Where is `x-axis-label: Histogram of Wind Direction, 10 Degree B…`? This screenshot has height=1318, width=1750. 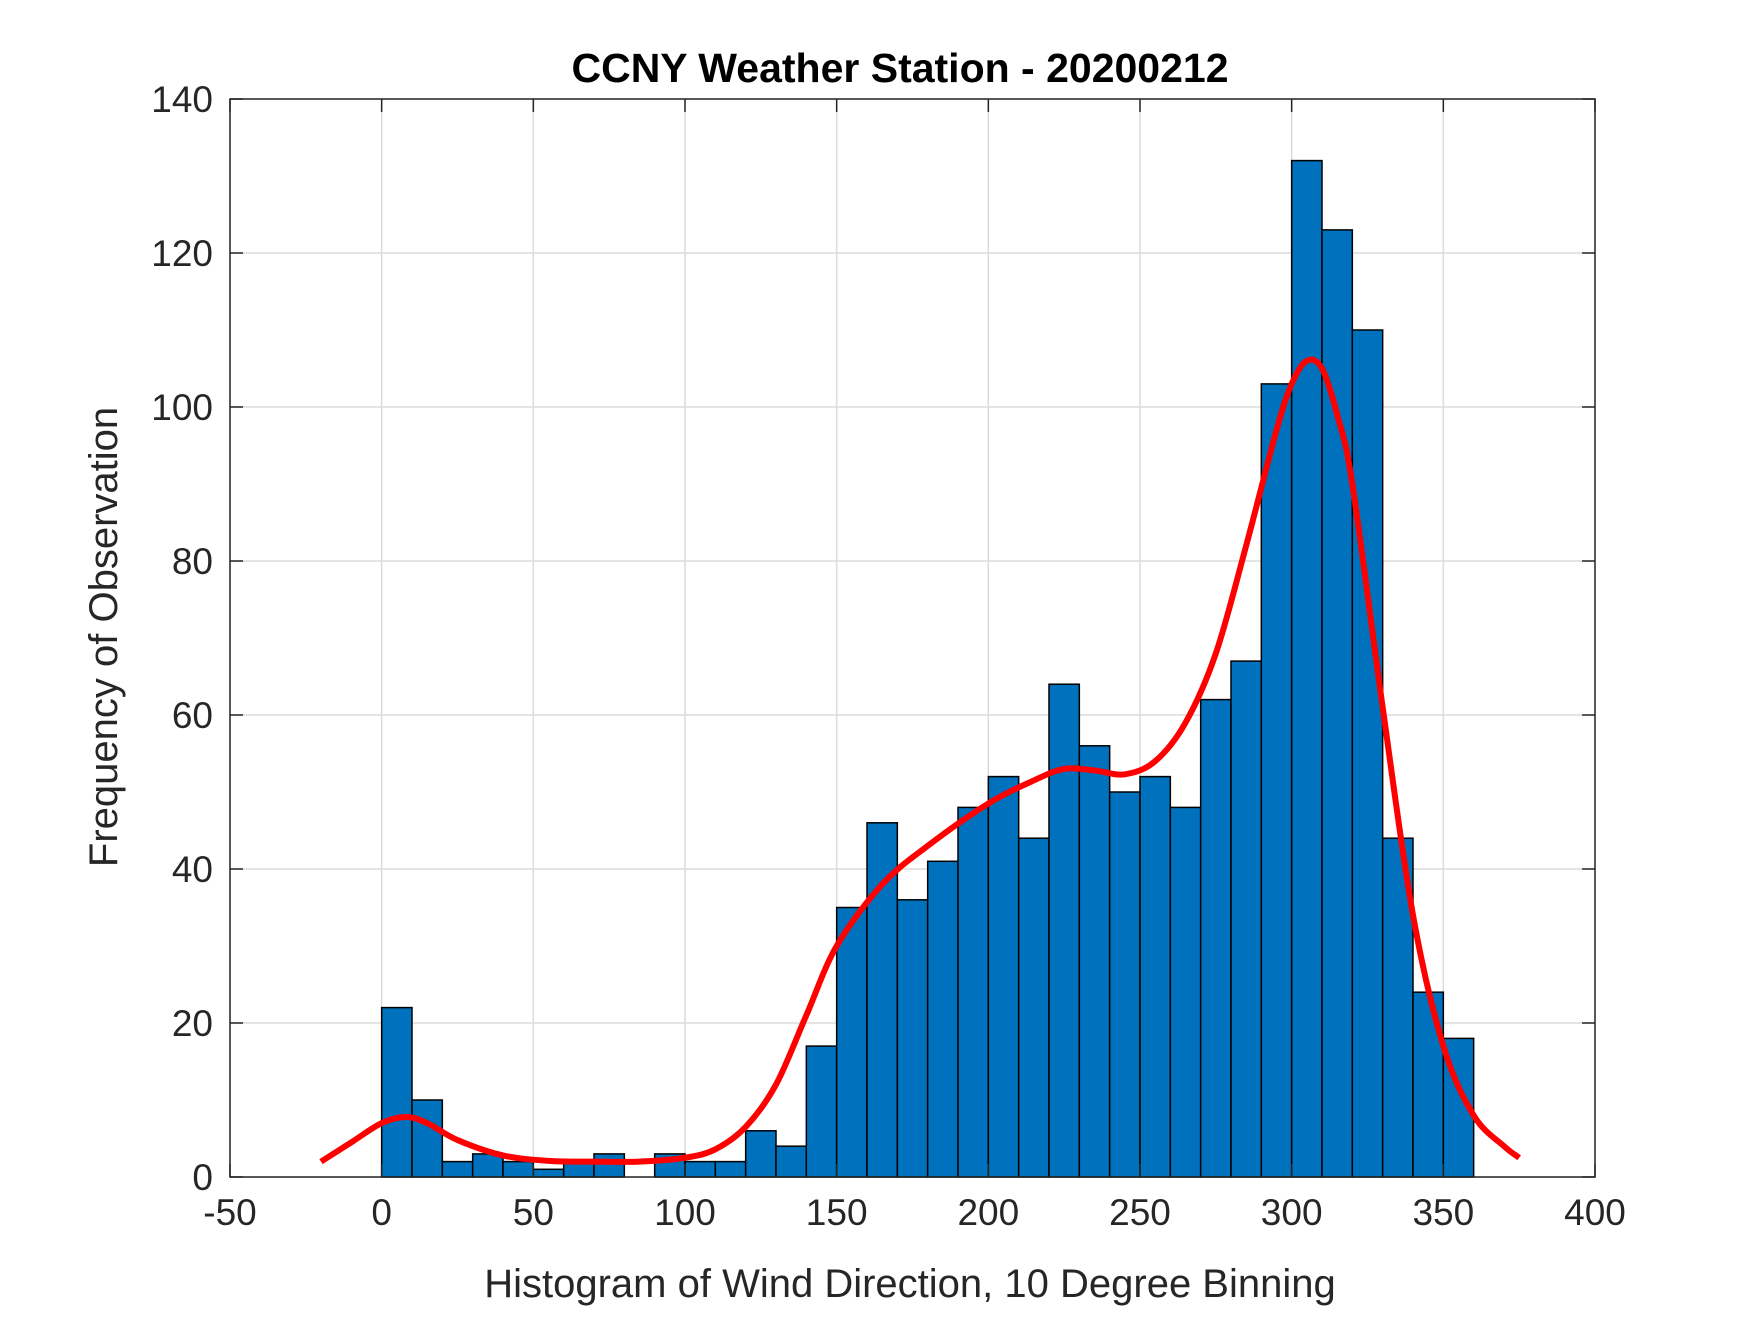 x-axis-label: Histogram of Wind Direction, 10 Degree B… is located at coordinates (910, 1284).